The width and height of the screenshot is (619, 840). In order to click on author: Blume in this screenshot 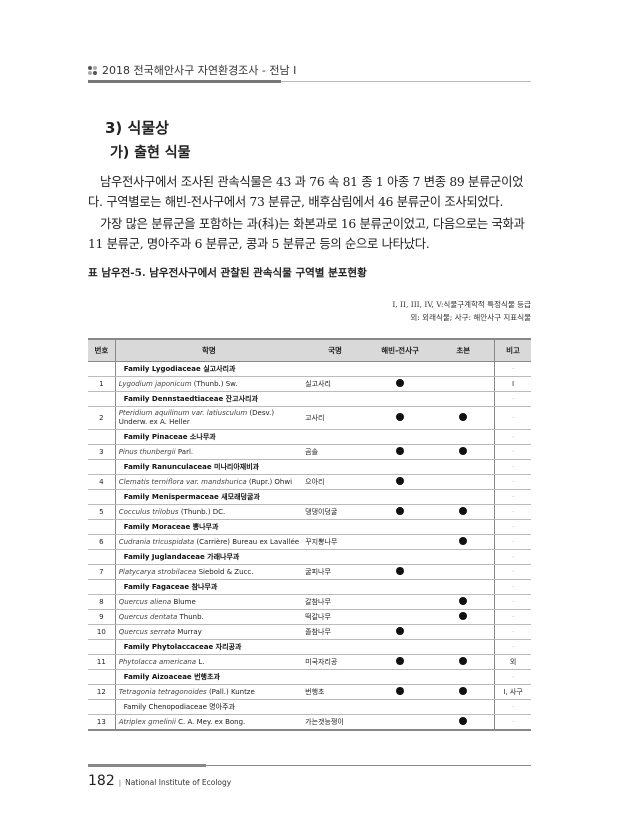, I will do `click(184, 602)`.